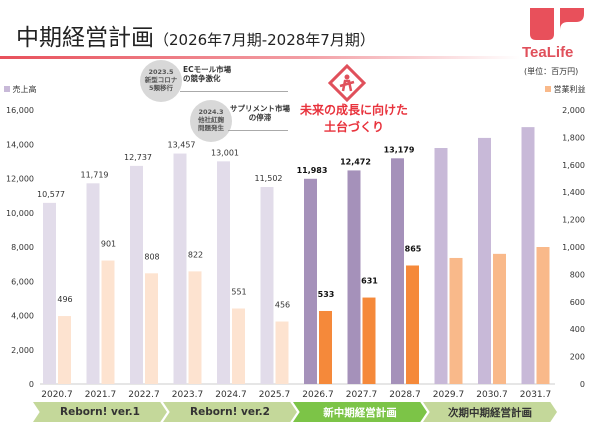  What do you see at coordinates (557, 24) in the screenshot?
I see `tealife-logo-icon` at bounding box center [557, 24].